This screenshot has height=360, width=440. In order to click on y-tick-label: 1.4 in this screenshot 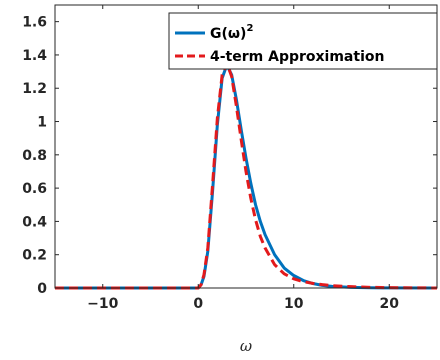, I will do `click(34, 56)`.